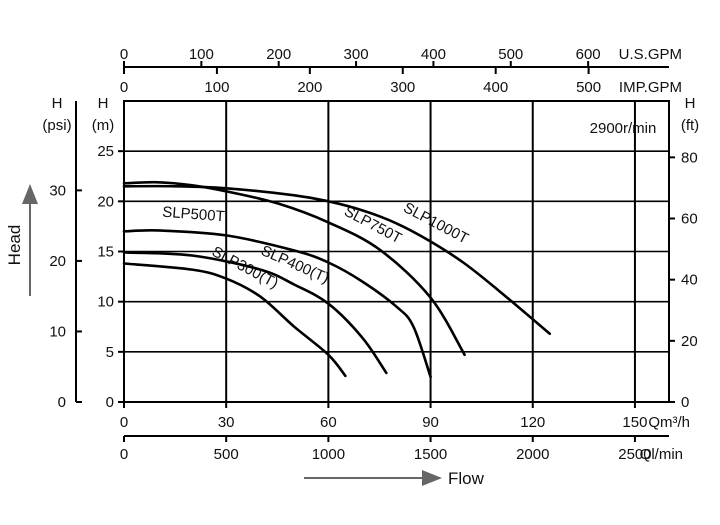  What do you see at coordinates (433, 54) in the screenshot?
I see `usgpm-tick-label: 400` at bounding box center [433, 54].